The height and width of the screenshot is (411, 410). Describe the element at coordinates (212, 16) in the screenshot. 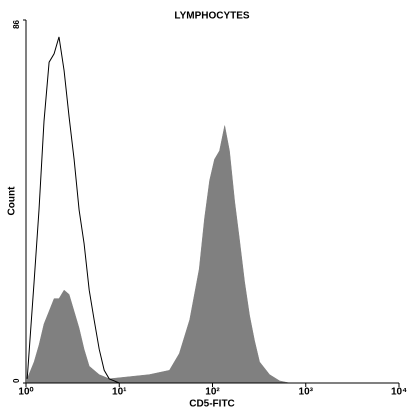

I see `chart-title: LYMPHOCYTES` at that location.